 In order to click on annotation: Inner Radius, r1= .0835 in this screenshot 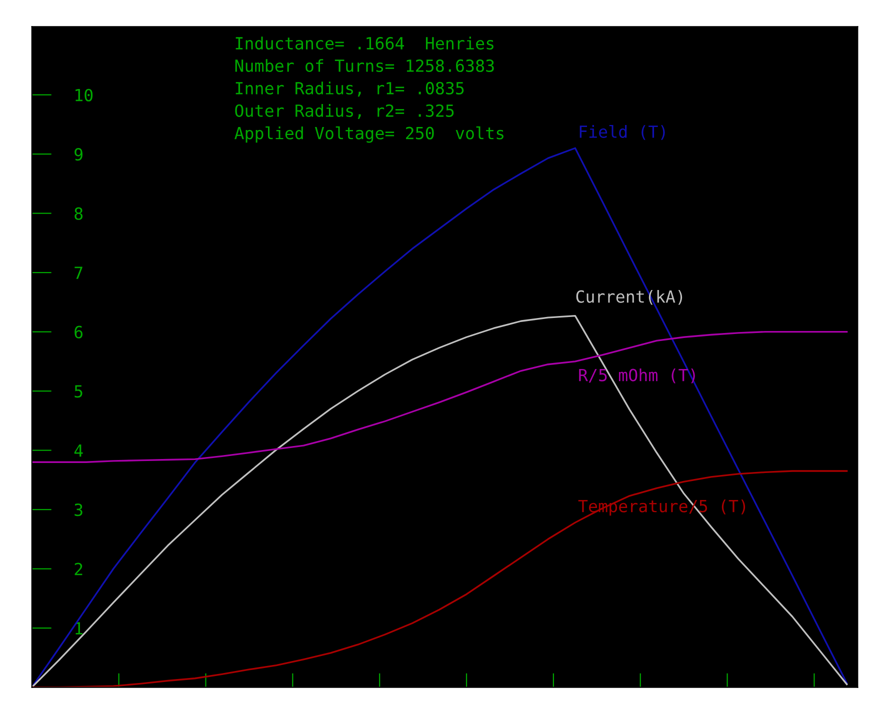, I will do `click(350, 89)`.